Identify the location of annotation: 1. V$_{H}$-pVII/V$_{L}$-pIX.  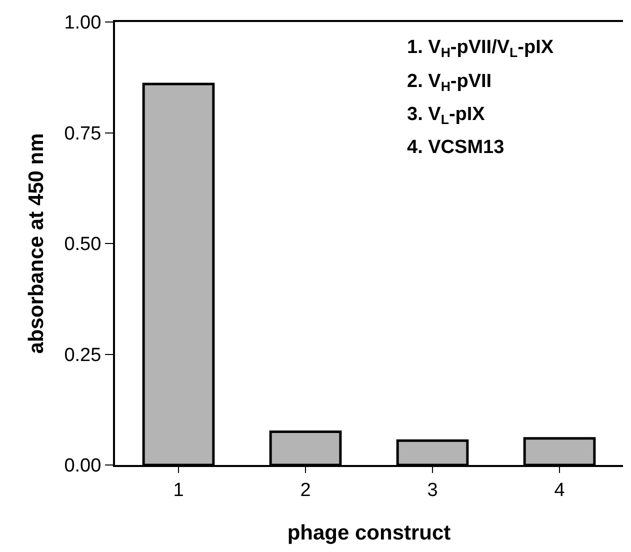
(480, 48).